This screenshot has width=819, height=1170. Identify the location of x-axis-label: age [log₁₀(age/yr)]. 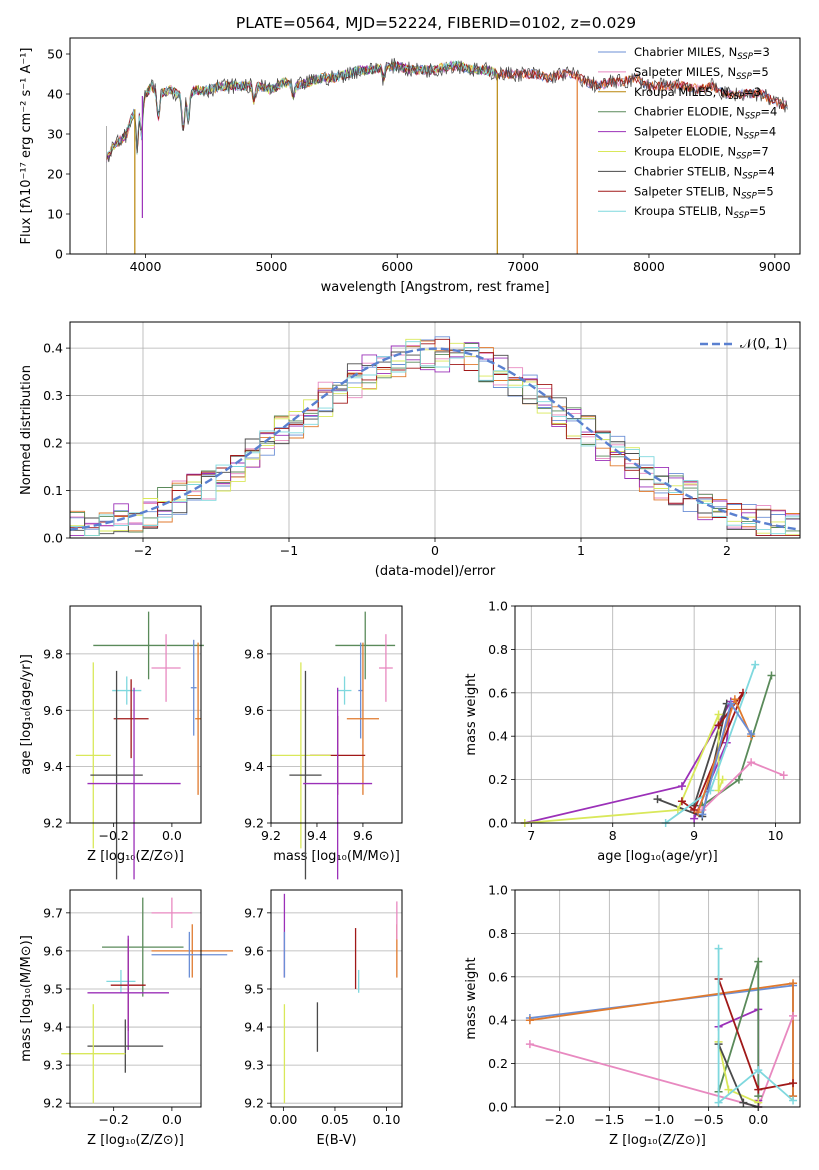
(657, 856).